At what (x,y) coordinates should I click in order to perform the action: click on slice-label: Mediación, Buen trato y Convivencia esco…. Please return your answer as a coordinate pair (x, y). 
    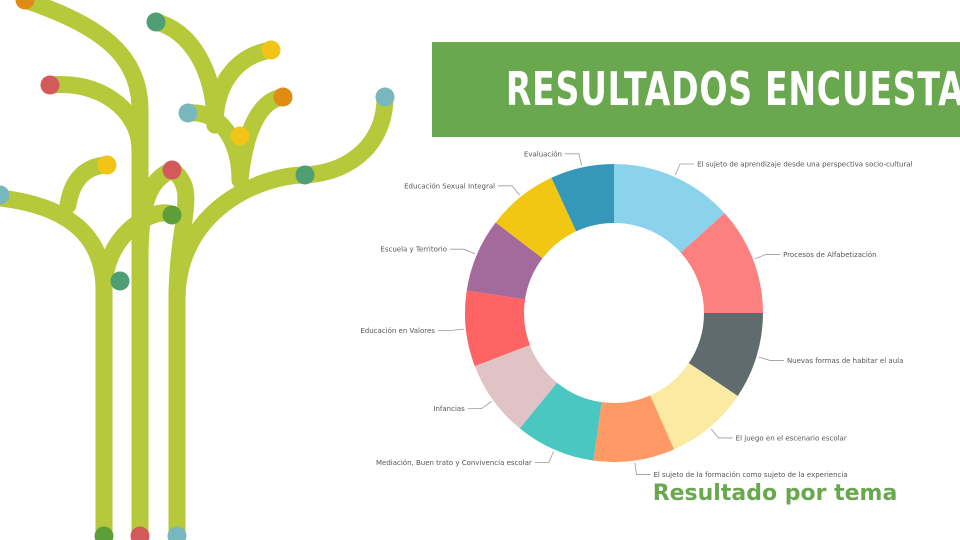
    Looking at the image, I should click on (454, 463).